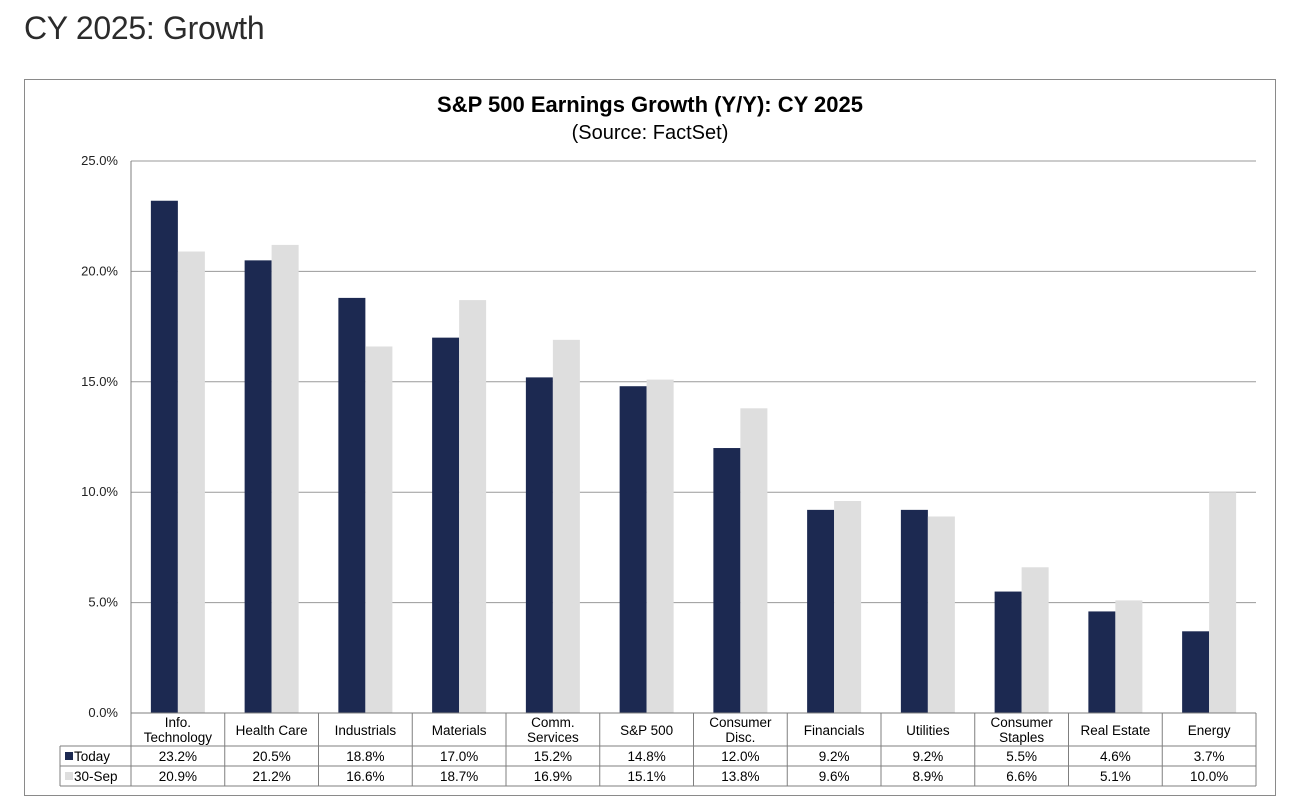 Image resolution: width=1292 pixels, height=802 pixels. Describe the element at coordinates (928, 730) in the screenshot. I see `category-label: Utilities` at that location.